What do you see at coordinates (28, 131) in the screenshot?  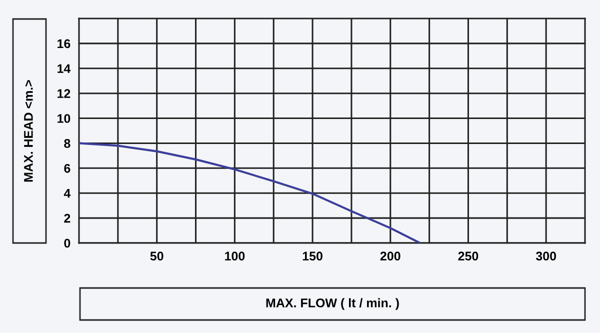 I see `y-axis-title: MAX. HEAD <m.>` at bounding box center [28, 131].